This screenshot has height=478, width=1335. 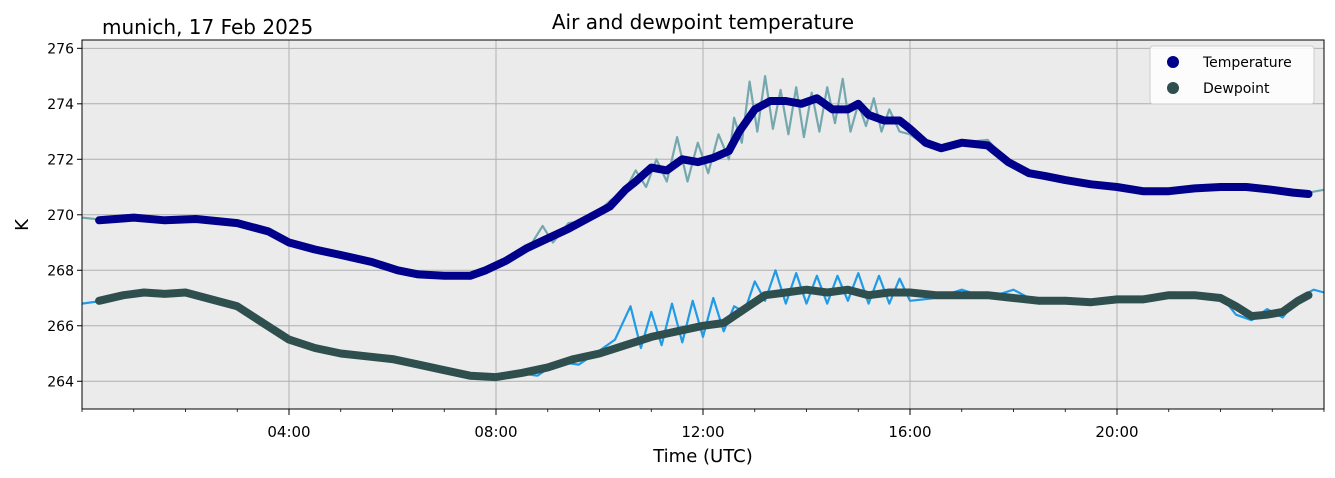 I want to click on legend-marker-temperature, so click(x=1173, y=62).